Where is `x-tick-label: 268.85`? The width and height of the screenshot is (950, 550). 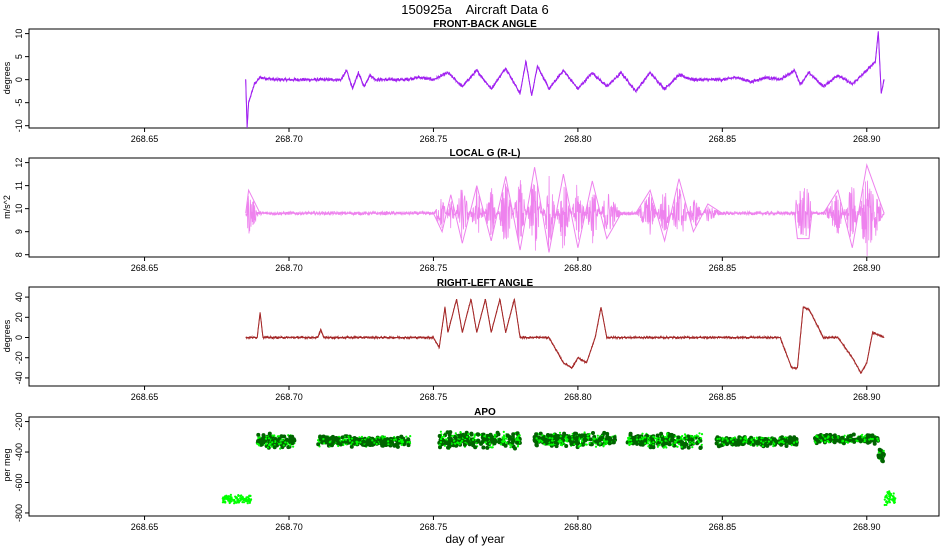 x-tick-label: 268.85 is located at coordinates (723, 397).